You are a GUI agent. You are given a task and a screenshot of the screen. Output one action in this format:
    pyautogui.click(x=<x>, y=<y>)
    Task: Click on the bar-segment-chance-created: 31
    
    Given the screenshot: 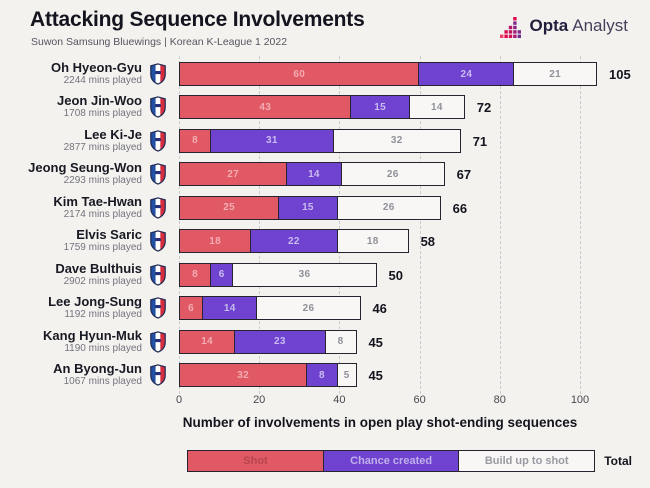 What is the action you would take?
    pyautogui.click(x=271, y=140)
    